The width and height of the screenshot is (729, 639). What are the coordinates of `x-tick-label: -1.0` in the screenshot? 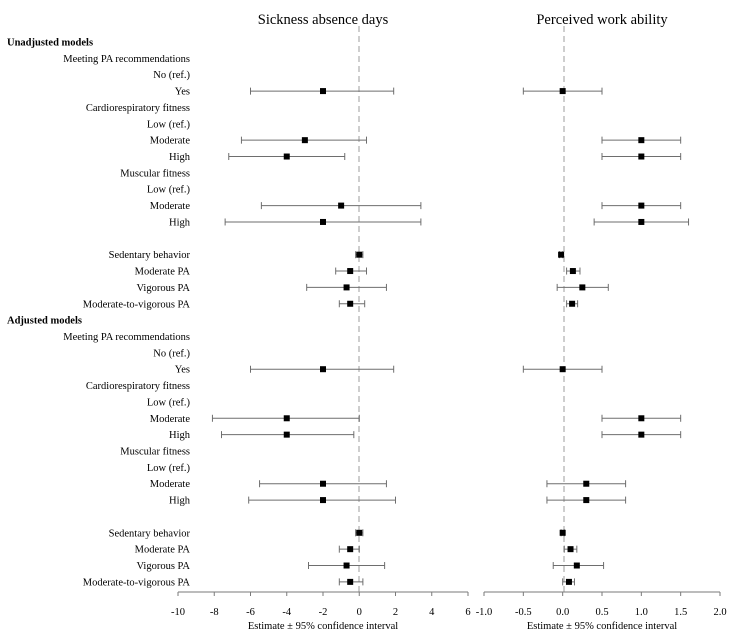 It's located at (484, 612).